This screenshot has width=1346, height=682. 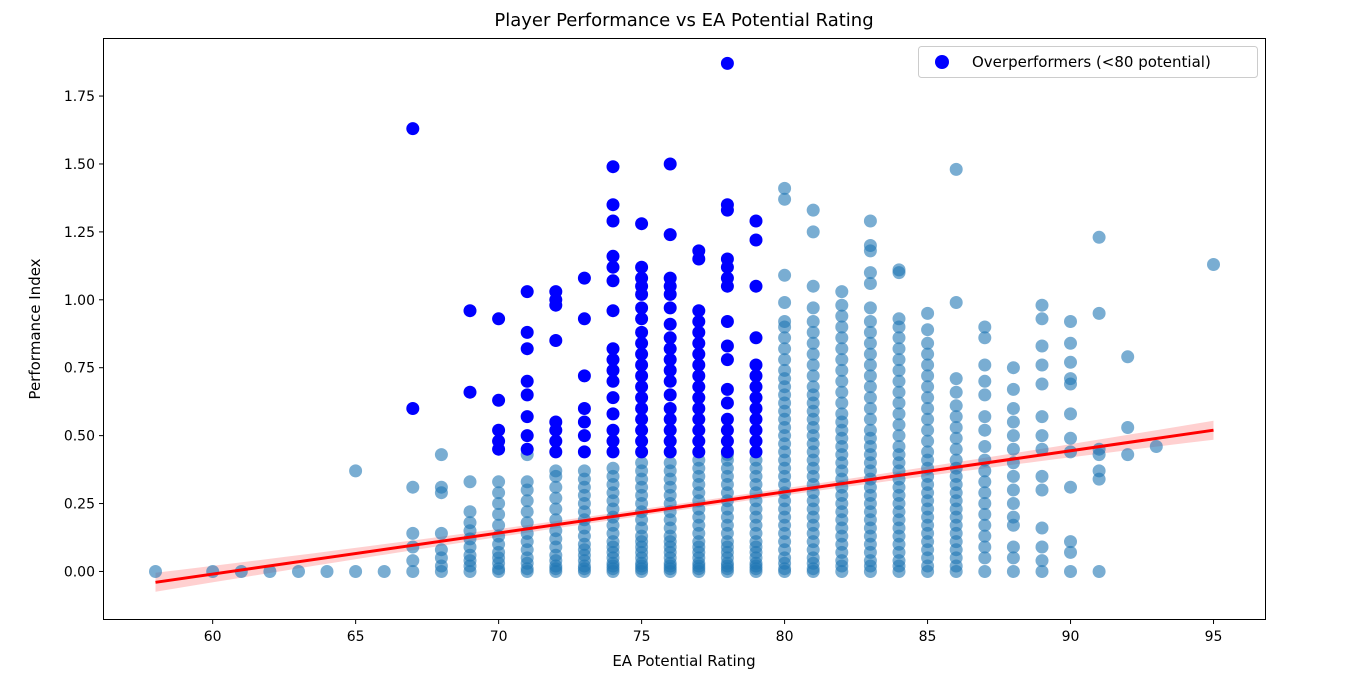 I want to click on y-axis-label: Performance Index, so click(x=35, y=328).